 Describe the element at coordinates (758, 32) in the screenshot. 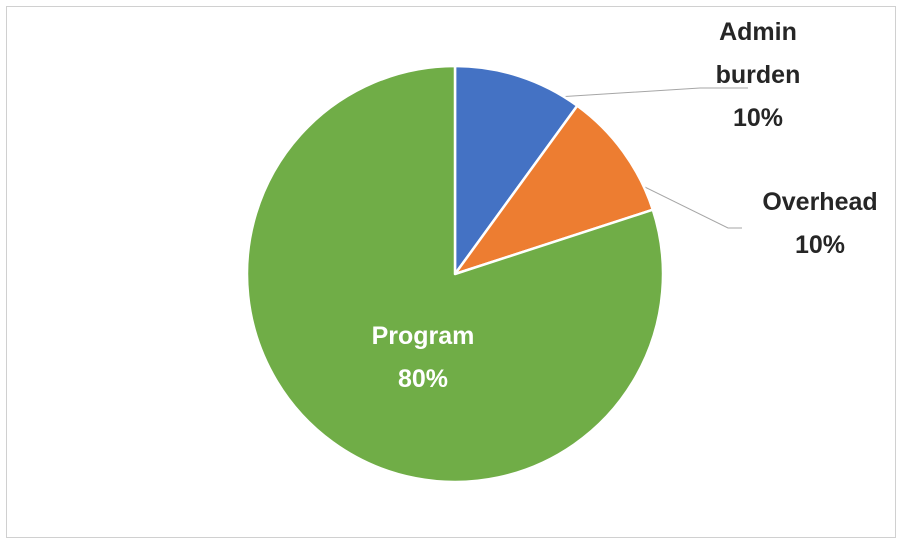

I see `data-label-admin-burden-name-1: Admin` at that location.